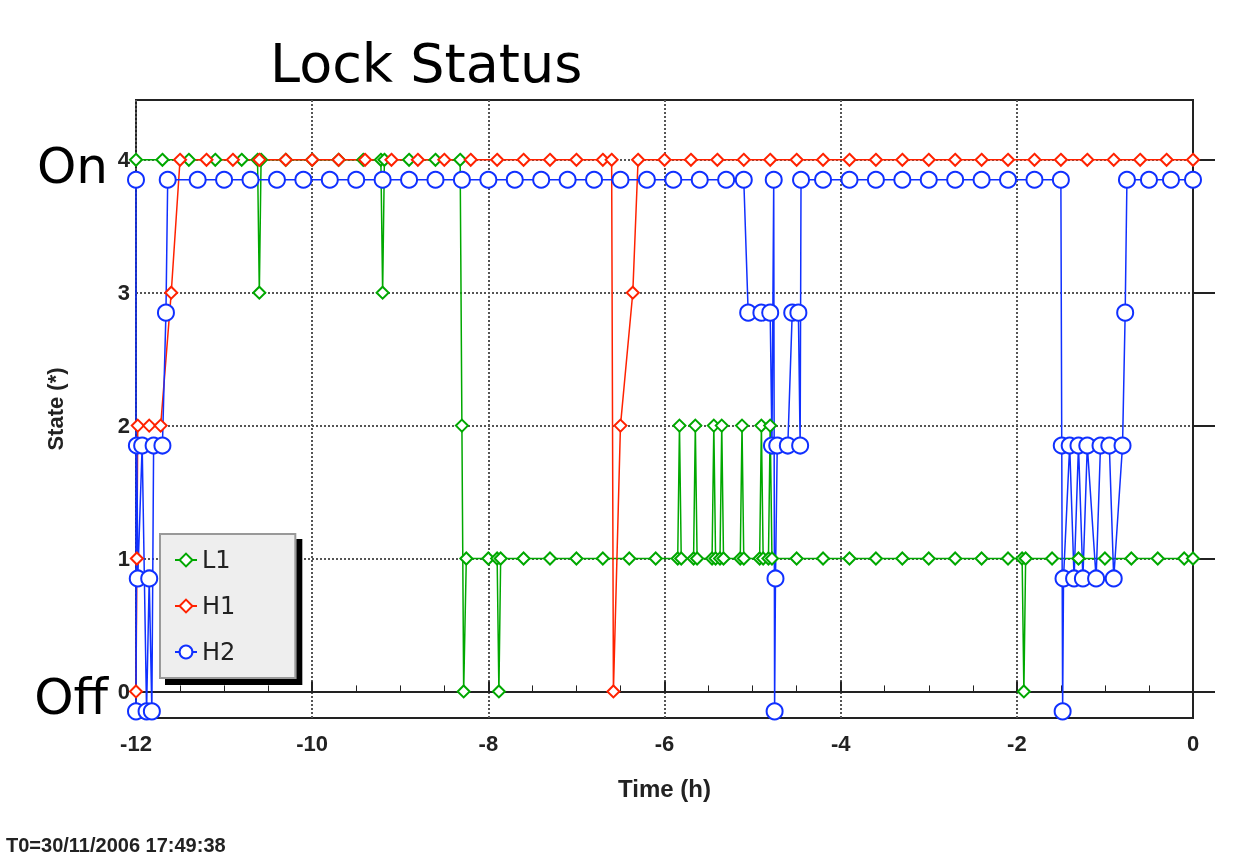 The width and height of the screenshot is (1245, 867). Describe the element at coordinates (664, 743) in the screenshot. I see `x-tick-label: -6` at that location.